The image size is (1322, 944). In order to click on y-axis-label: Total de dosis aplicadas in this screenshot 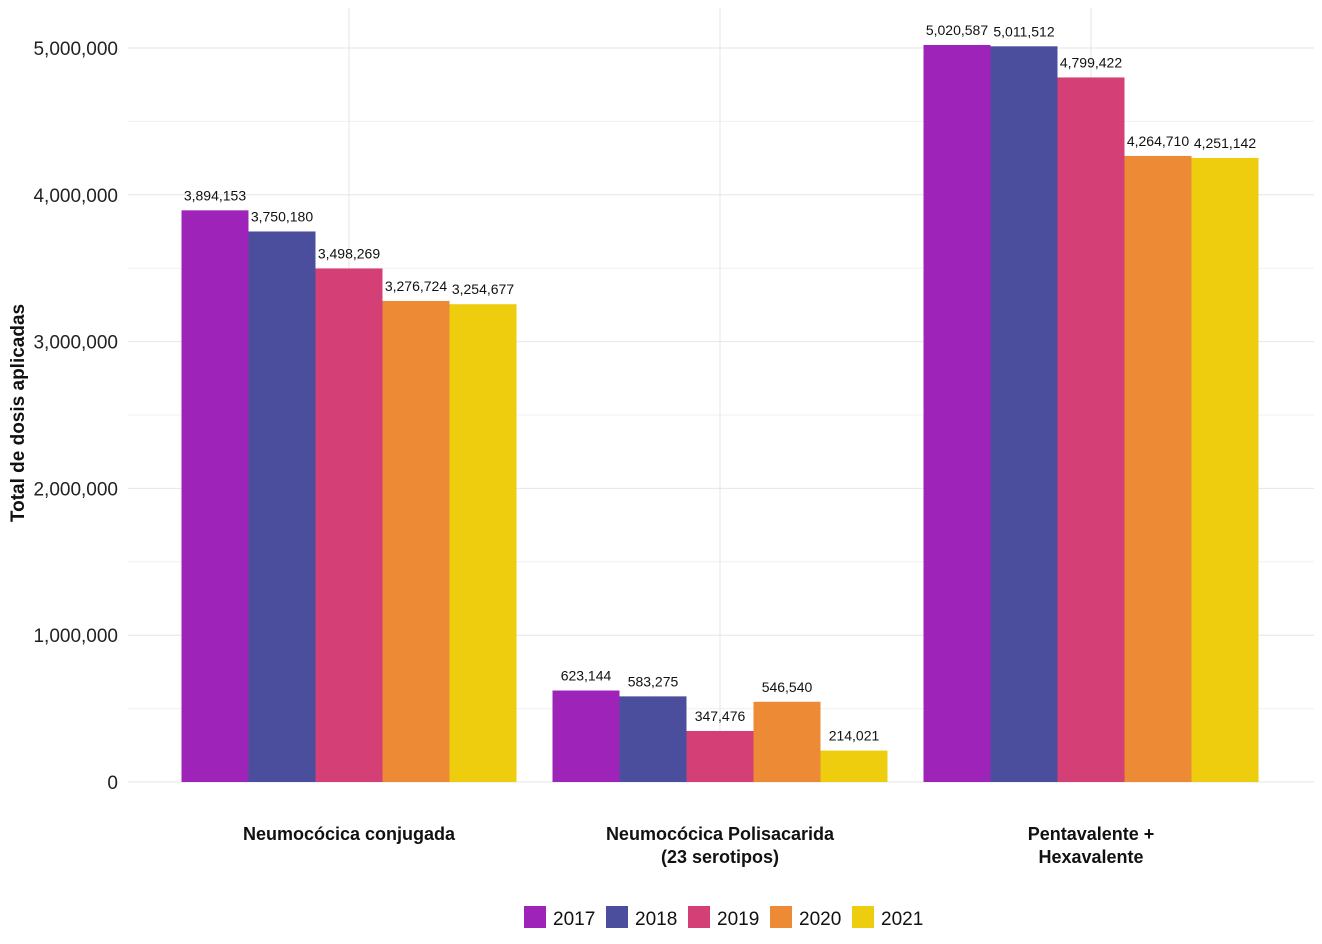, I will do `click(18, 413)`.